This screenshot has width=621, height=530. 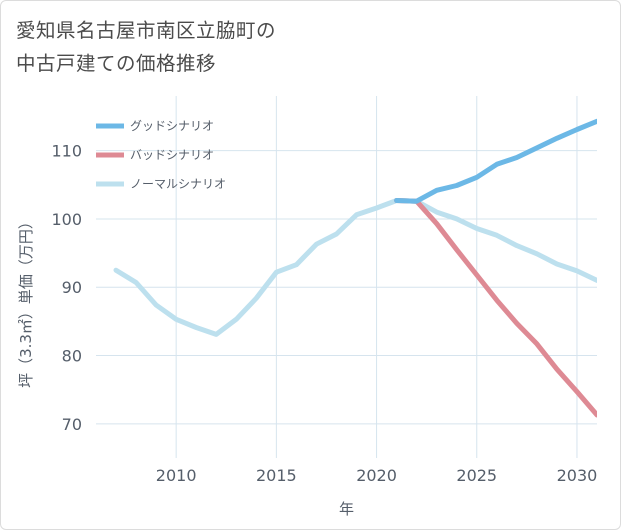 What do you see at coordinates (346, 509) in the screenshot?
I see `x-axis-title: 年` at bounding box center [346, 509].